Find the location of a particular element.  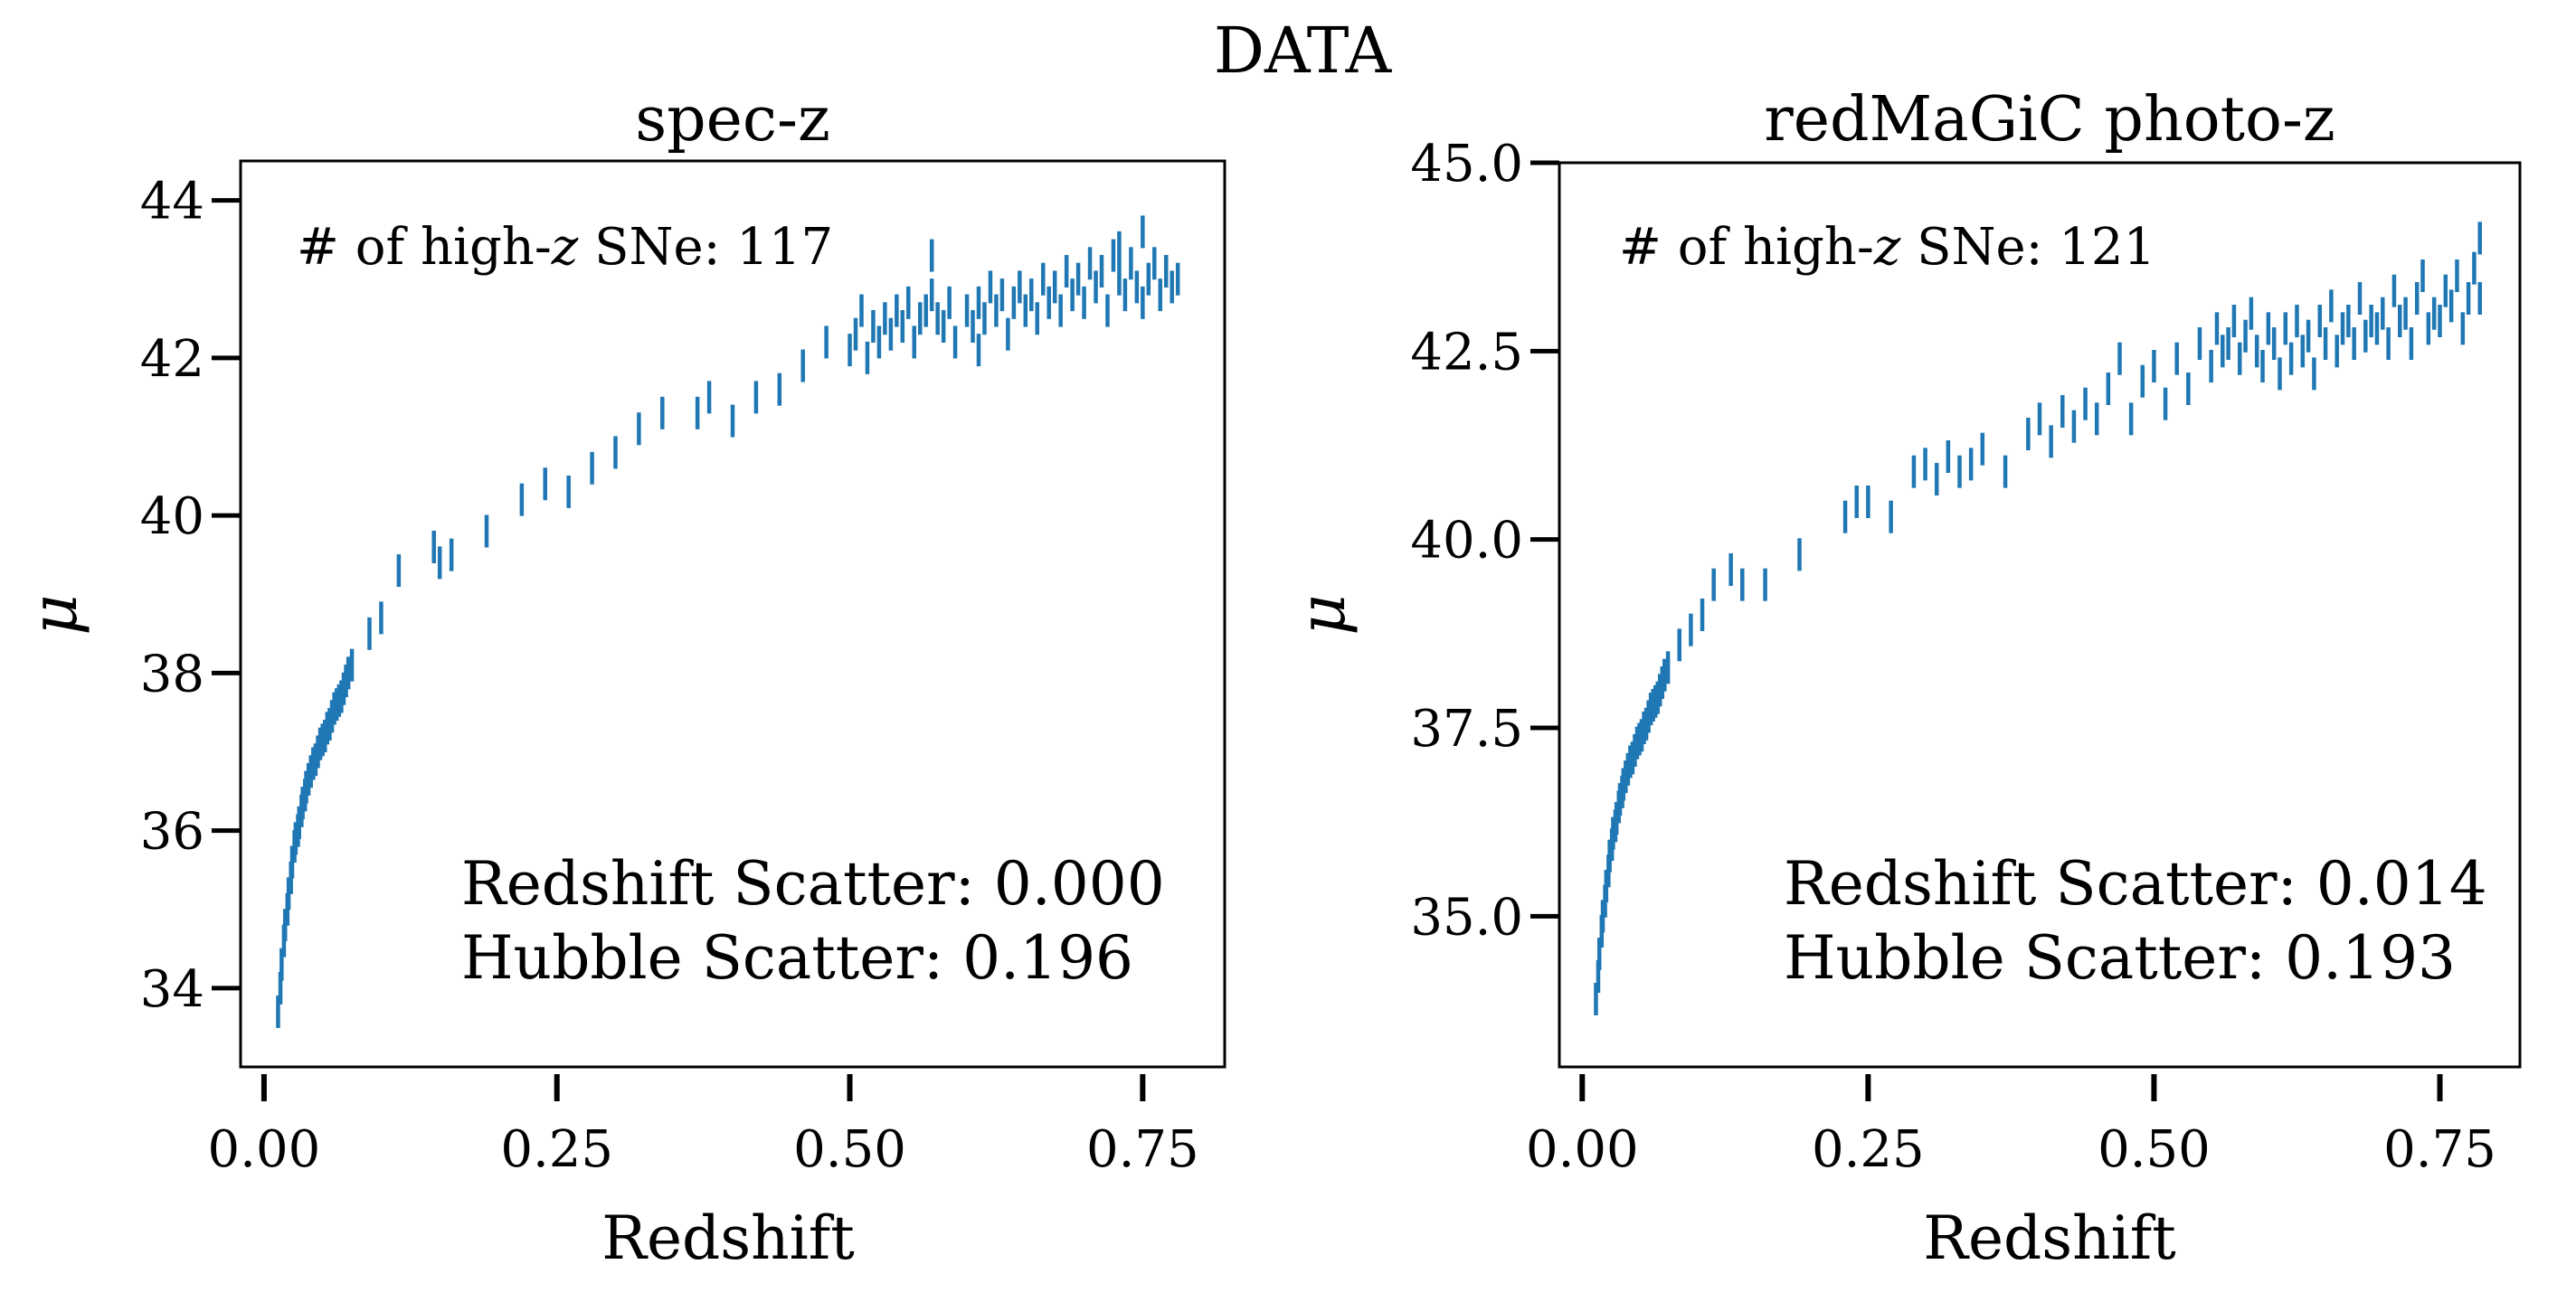

y-tick-label: 42.5 is located at coordinates (1467, 353).